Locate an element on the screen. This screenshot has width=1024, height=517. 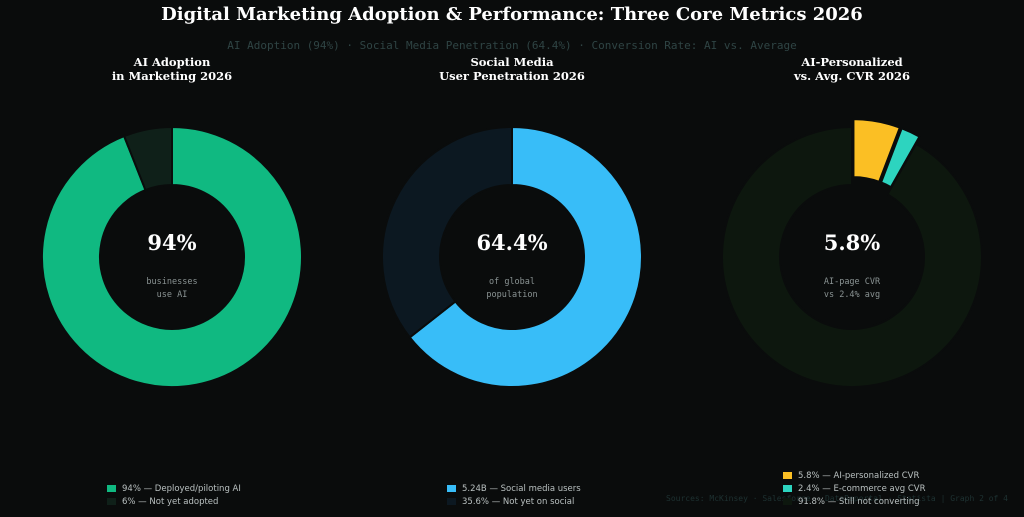
legend-item: 5.8% — AI-personalized CVR is located at coordinates (854, 475).